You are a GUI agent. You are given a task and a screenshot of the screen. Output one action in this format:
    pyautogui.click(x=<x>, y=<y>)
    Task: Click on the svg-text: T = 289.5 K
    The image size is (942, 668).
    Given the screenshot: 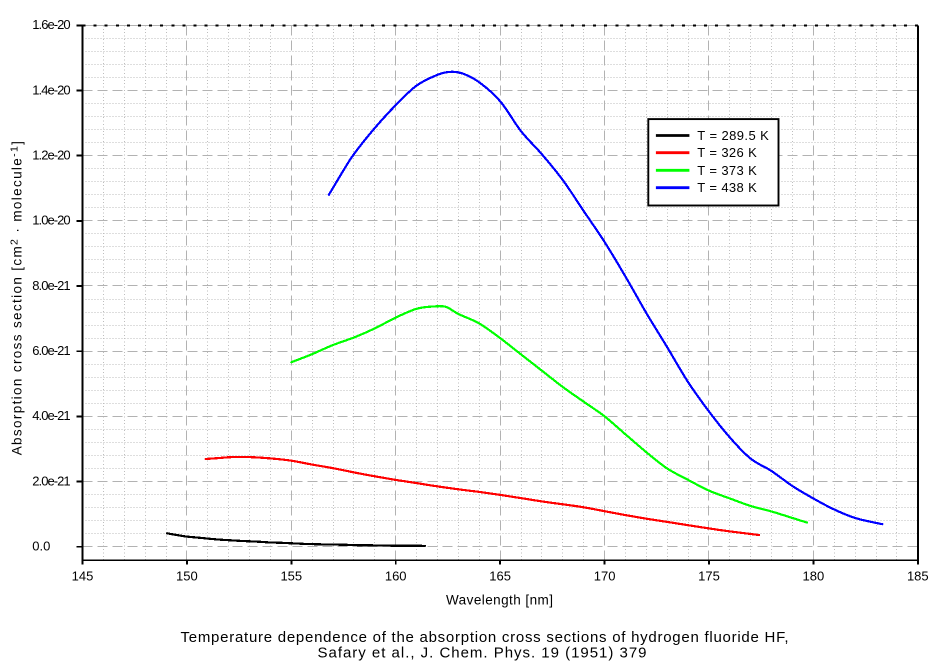 What is the action you would take?
    pyautogui.click(x=733, y=135)
    